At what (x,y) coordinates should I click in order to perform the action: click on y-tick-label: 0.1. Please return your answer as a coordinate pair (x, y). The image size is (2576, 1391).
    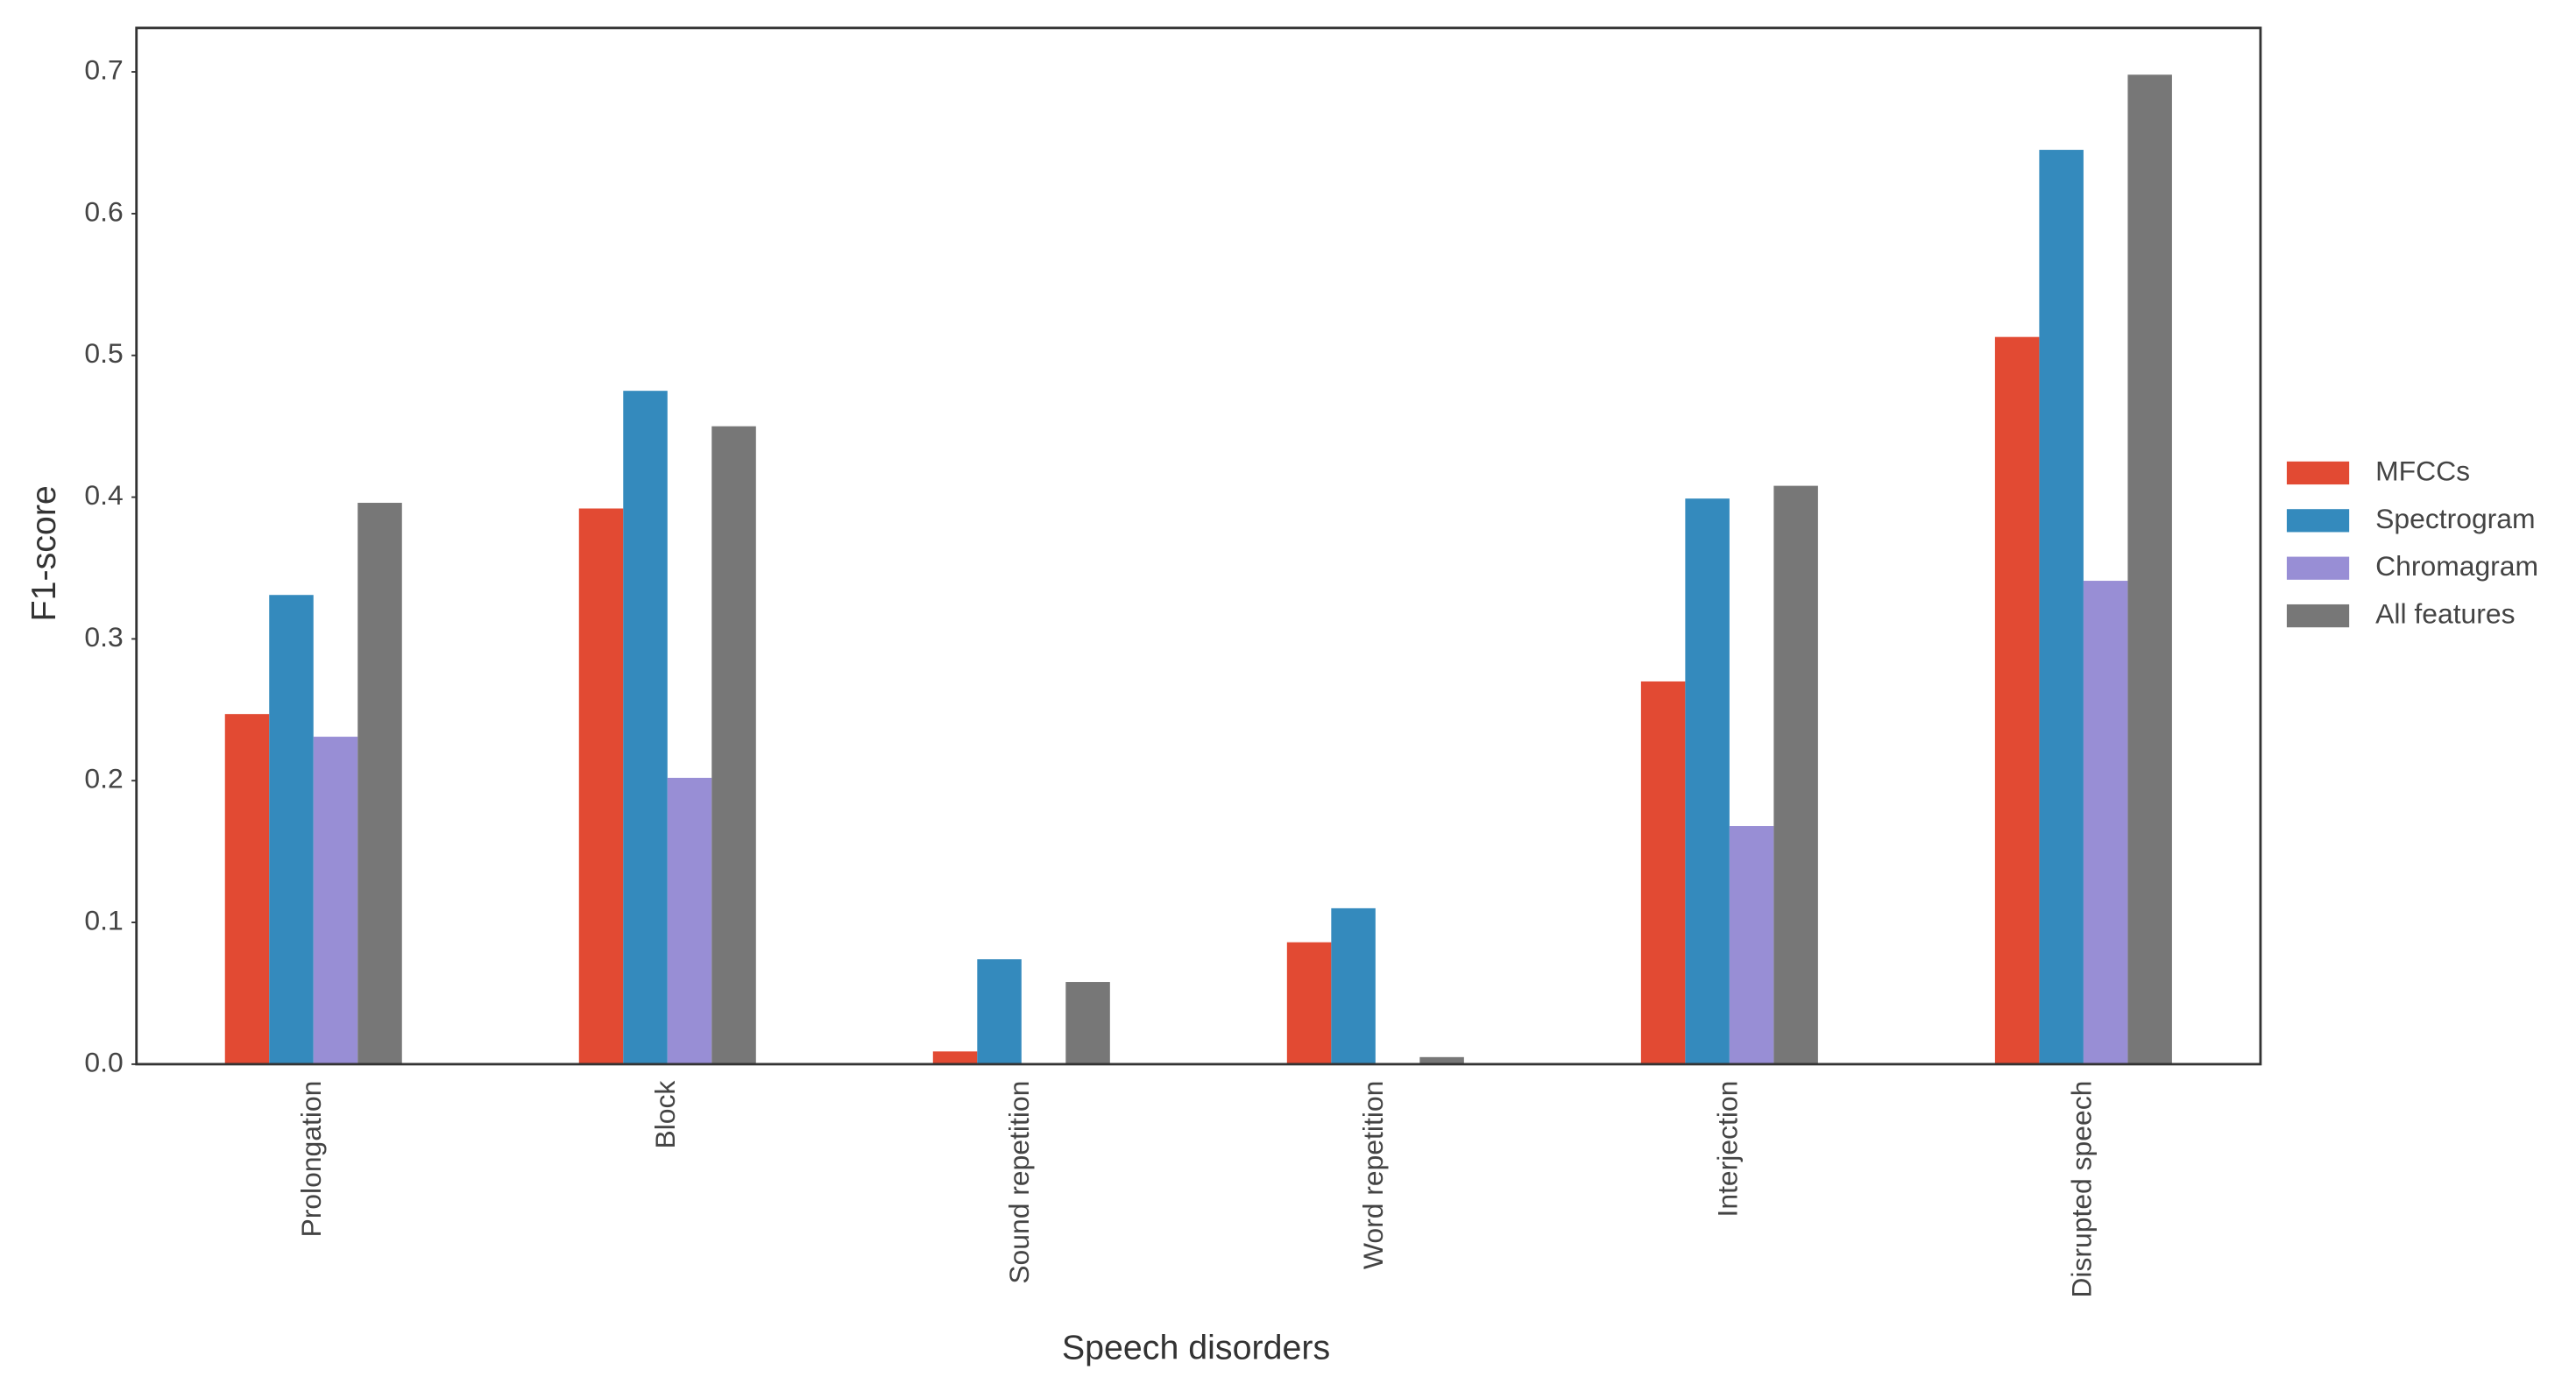
    Looking at the image, I should click on (103, 920).